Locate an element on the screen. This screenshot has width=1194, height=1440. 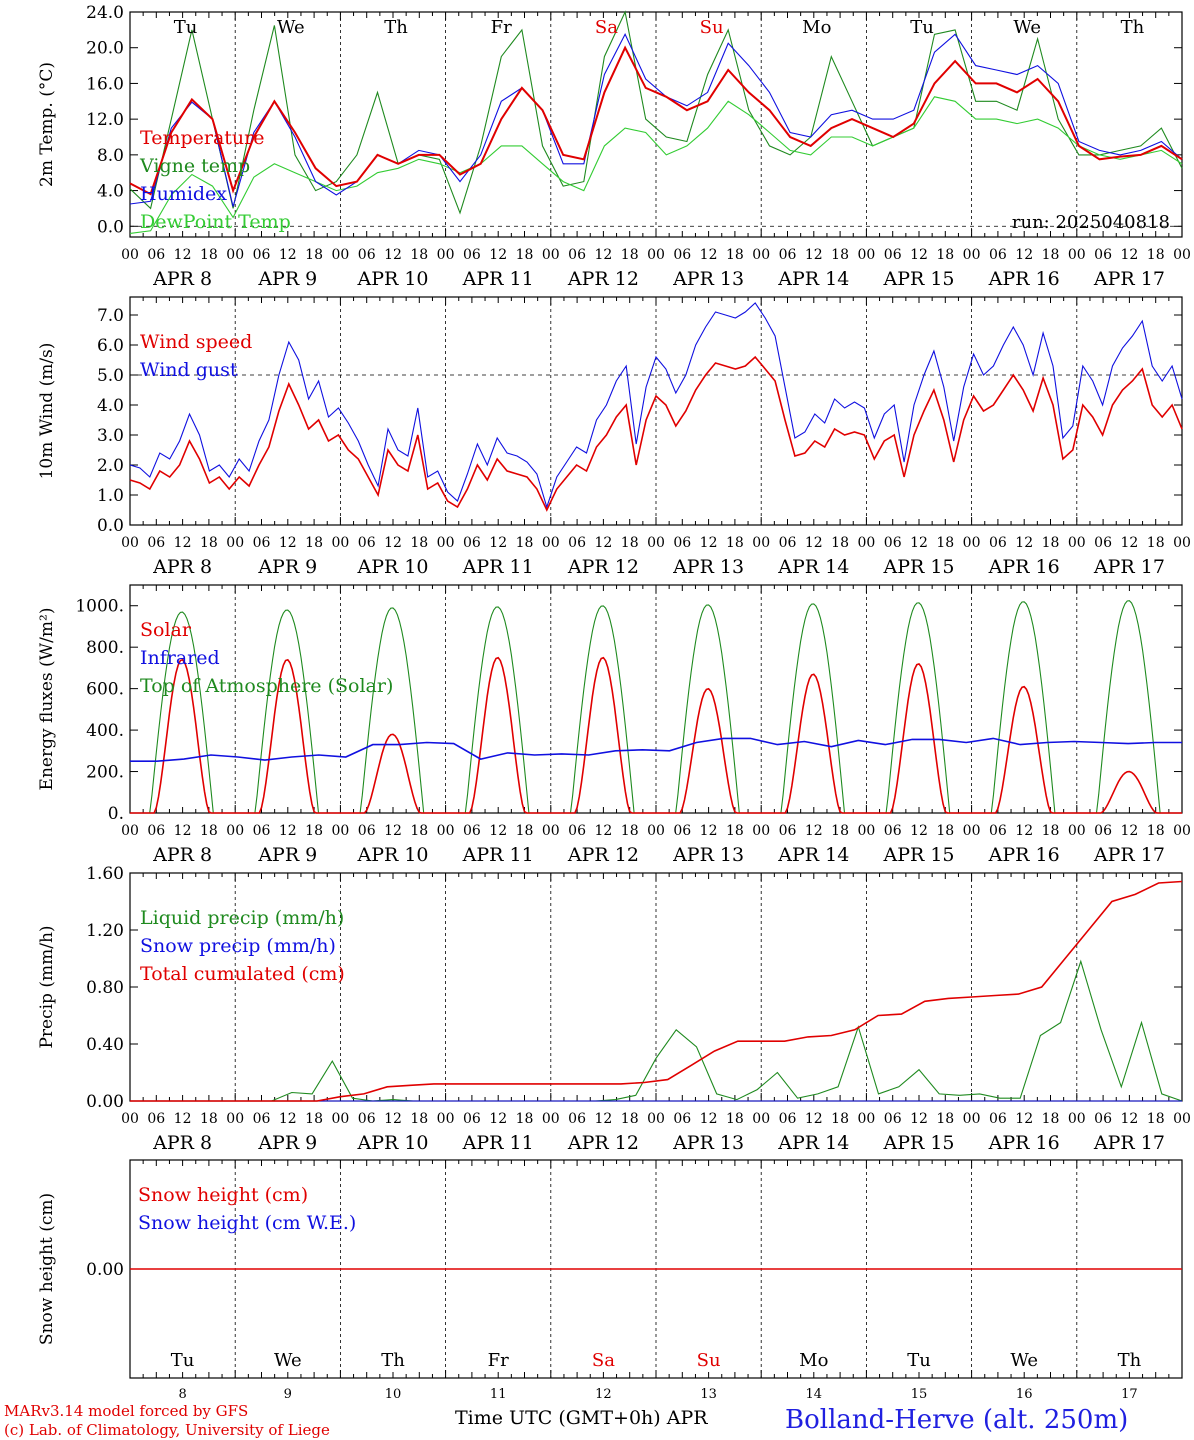
legend-entry: DewPoint Temp is located at coordinates (215, 222).